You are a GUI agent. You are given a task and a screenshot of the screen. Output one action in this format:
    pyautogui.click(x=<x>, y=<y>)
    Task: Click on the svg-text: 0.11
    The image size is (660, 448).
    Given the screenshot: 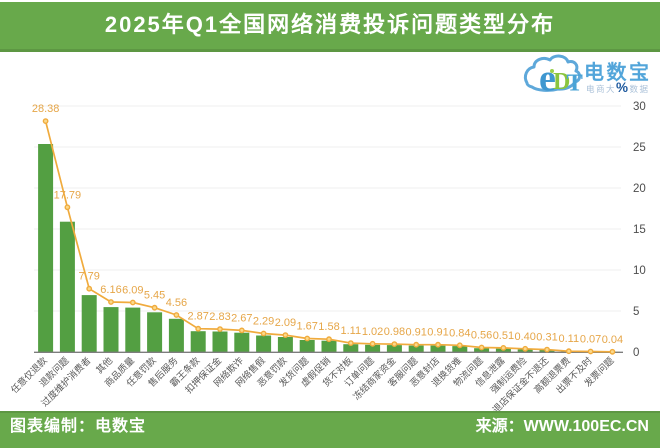 What is the action you would take?
    pyautogui.click(x=569, y=339)
    